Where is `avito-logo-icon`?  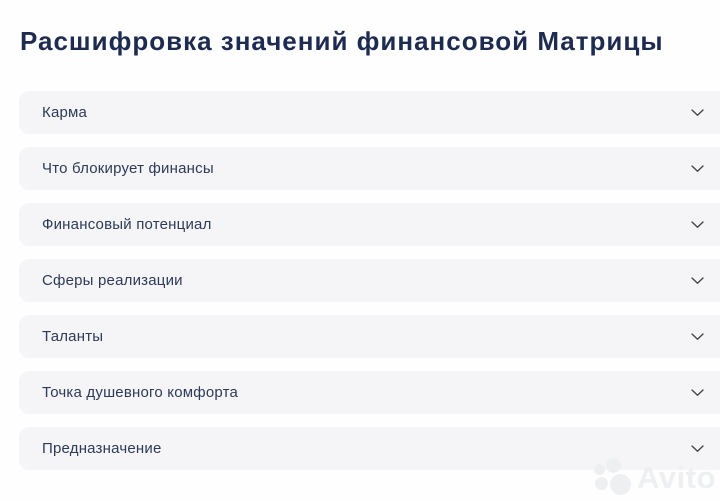
avito-logo-icon is located at coordinates (613, 477).